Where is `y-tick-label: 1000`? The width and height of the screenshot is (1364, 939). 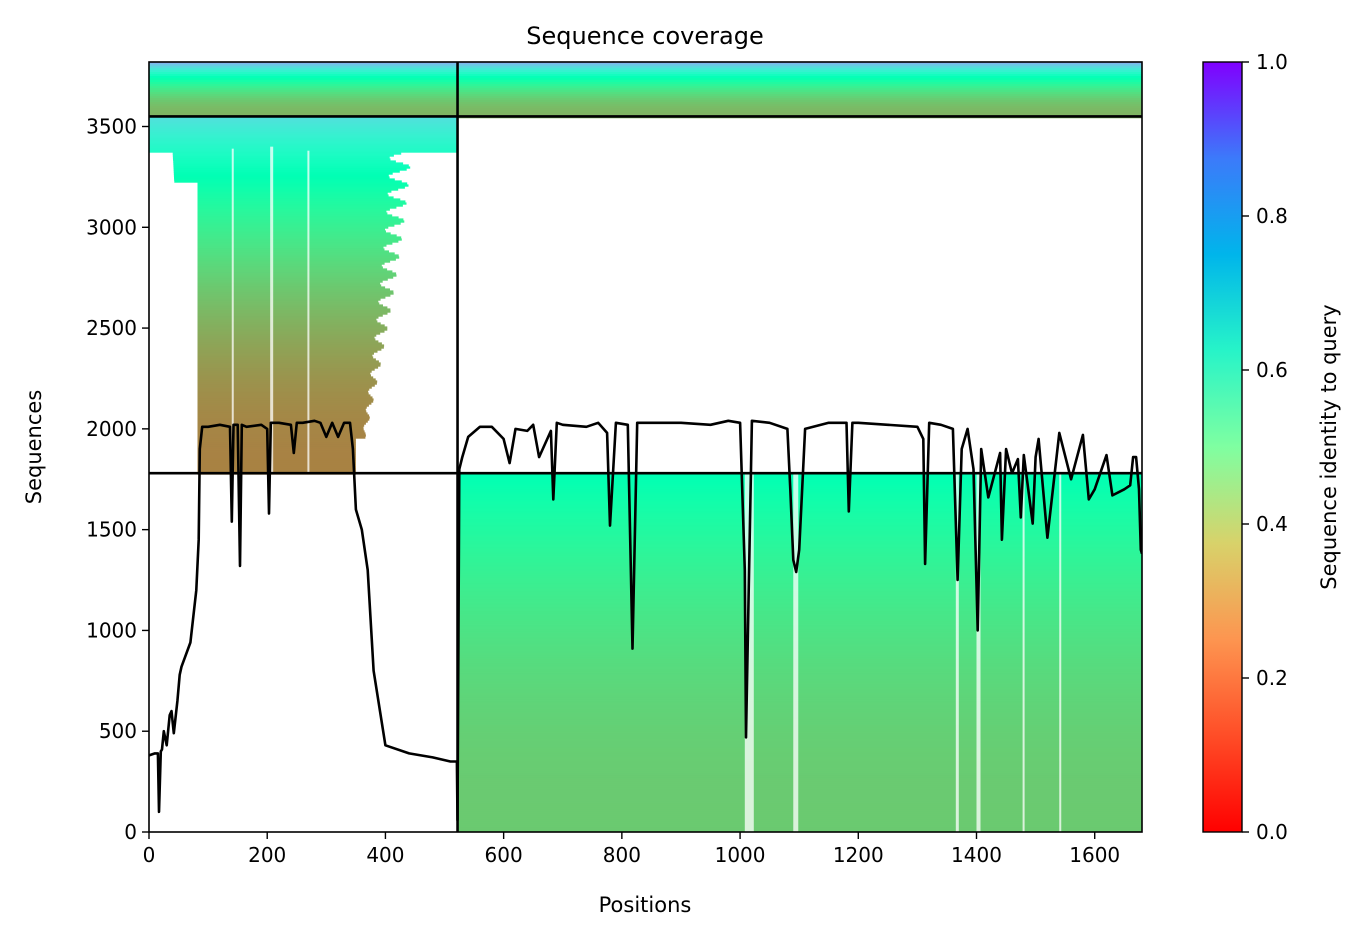
y-tick-label: 1000 is located at coordinates (111, 630).